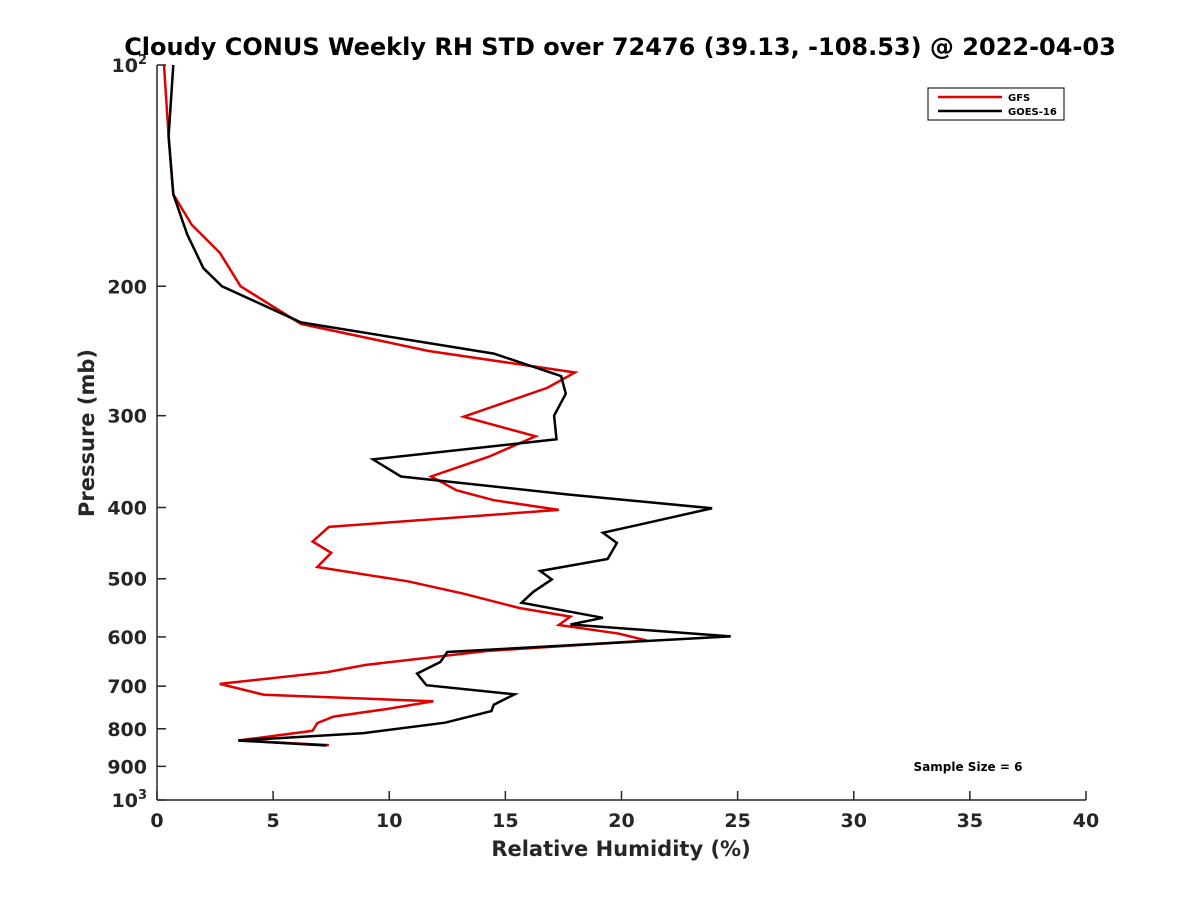 This screenshot has height=900, width=1200. What do you see at coordinates (389, 821) in the screenshot?
I see `x-tick-label: 10` at bounding box center [389, 821].